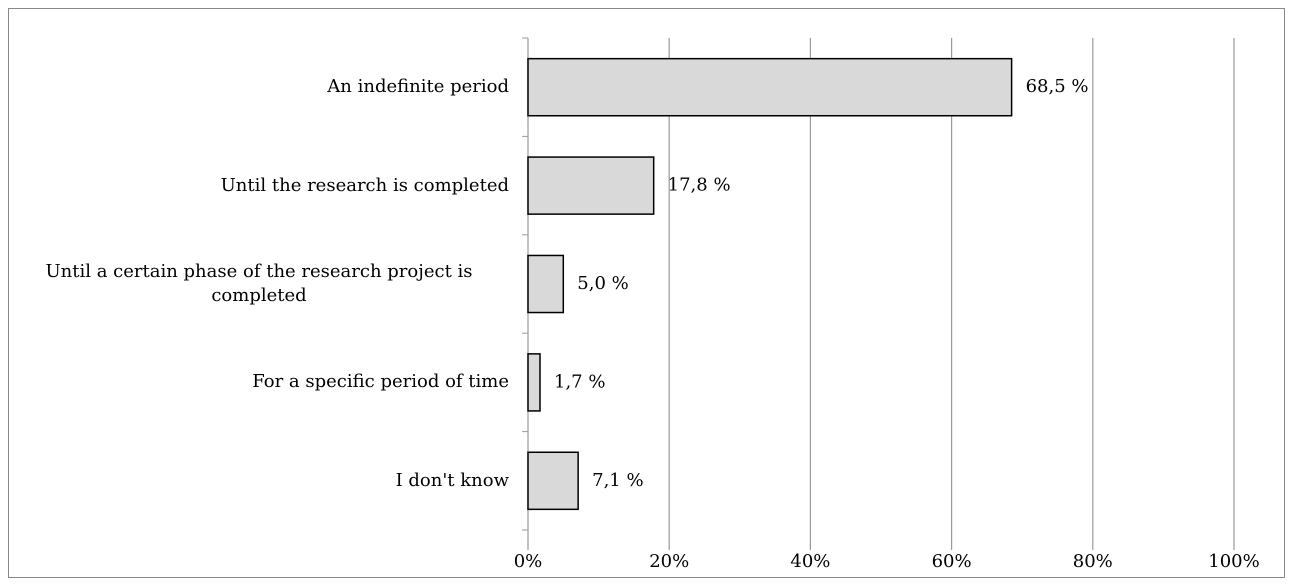 The height and width of the screenshot is (585, 1292). I want to click on y-tick-label: Until the research is completed, so click(364, 185).